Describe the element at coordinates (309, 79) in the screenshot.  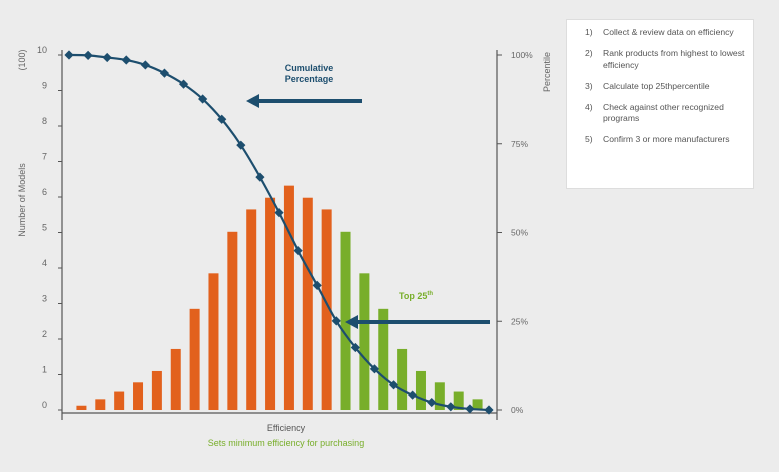
I see `cumulative-label-line2: Percentage` at that location.